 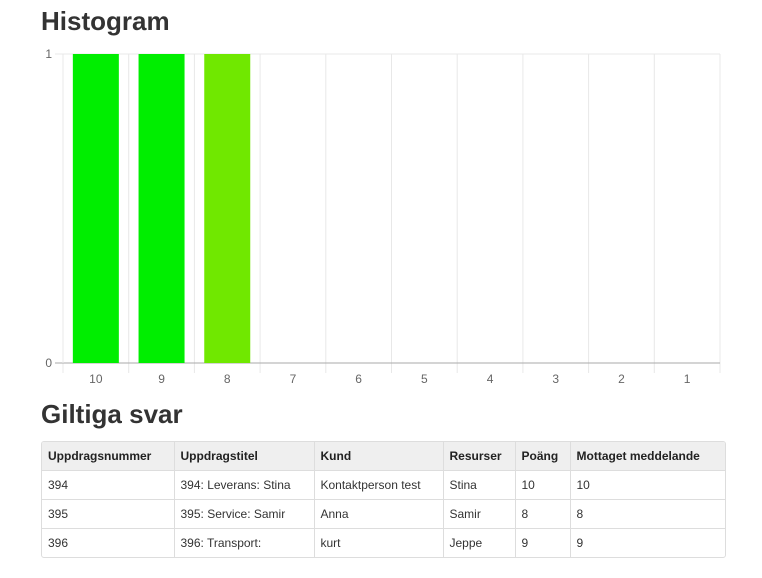 I want to click on column-header-assignment-number: Uppdragsnummer, so click(x=108, y=456).